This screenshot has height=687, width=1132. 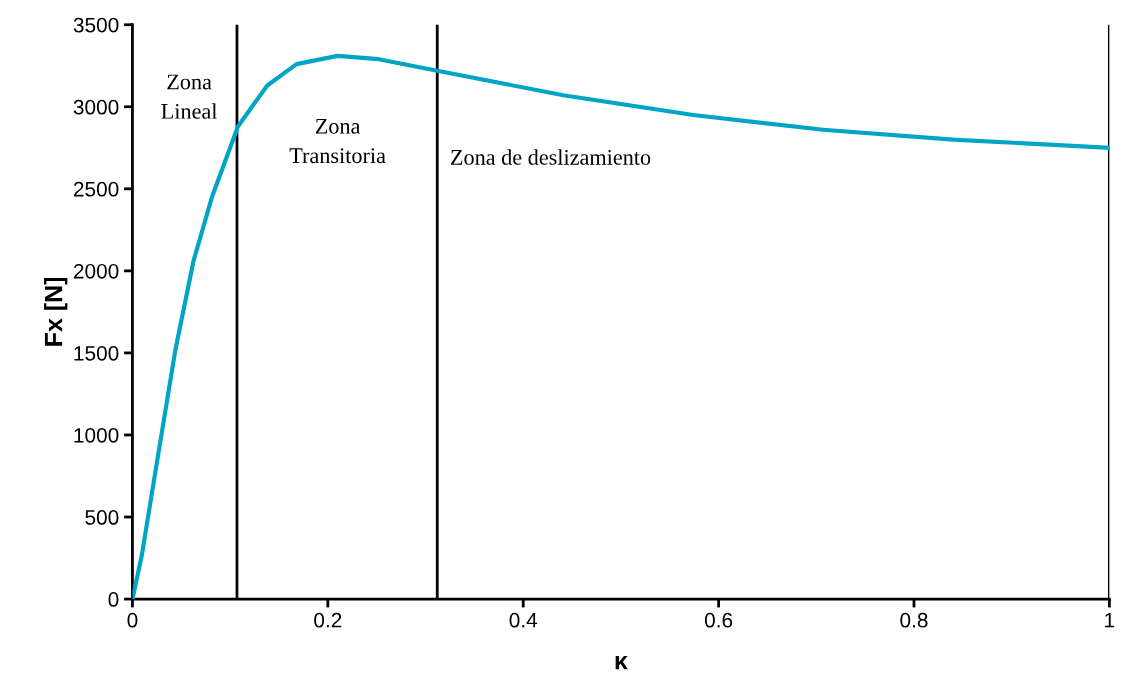 I want to click on y-axis-title: Fx [N], so click(x=56, y=311).